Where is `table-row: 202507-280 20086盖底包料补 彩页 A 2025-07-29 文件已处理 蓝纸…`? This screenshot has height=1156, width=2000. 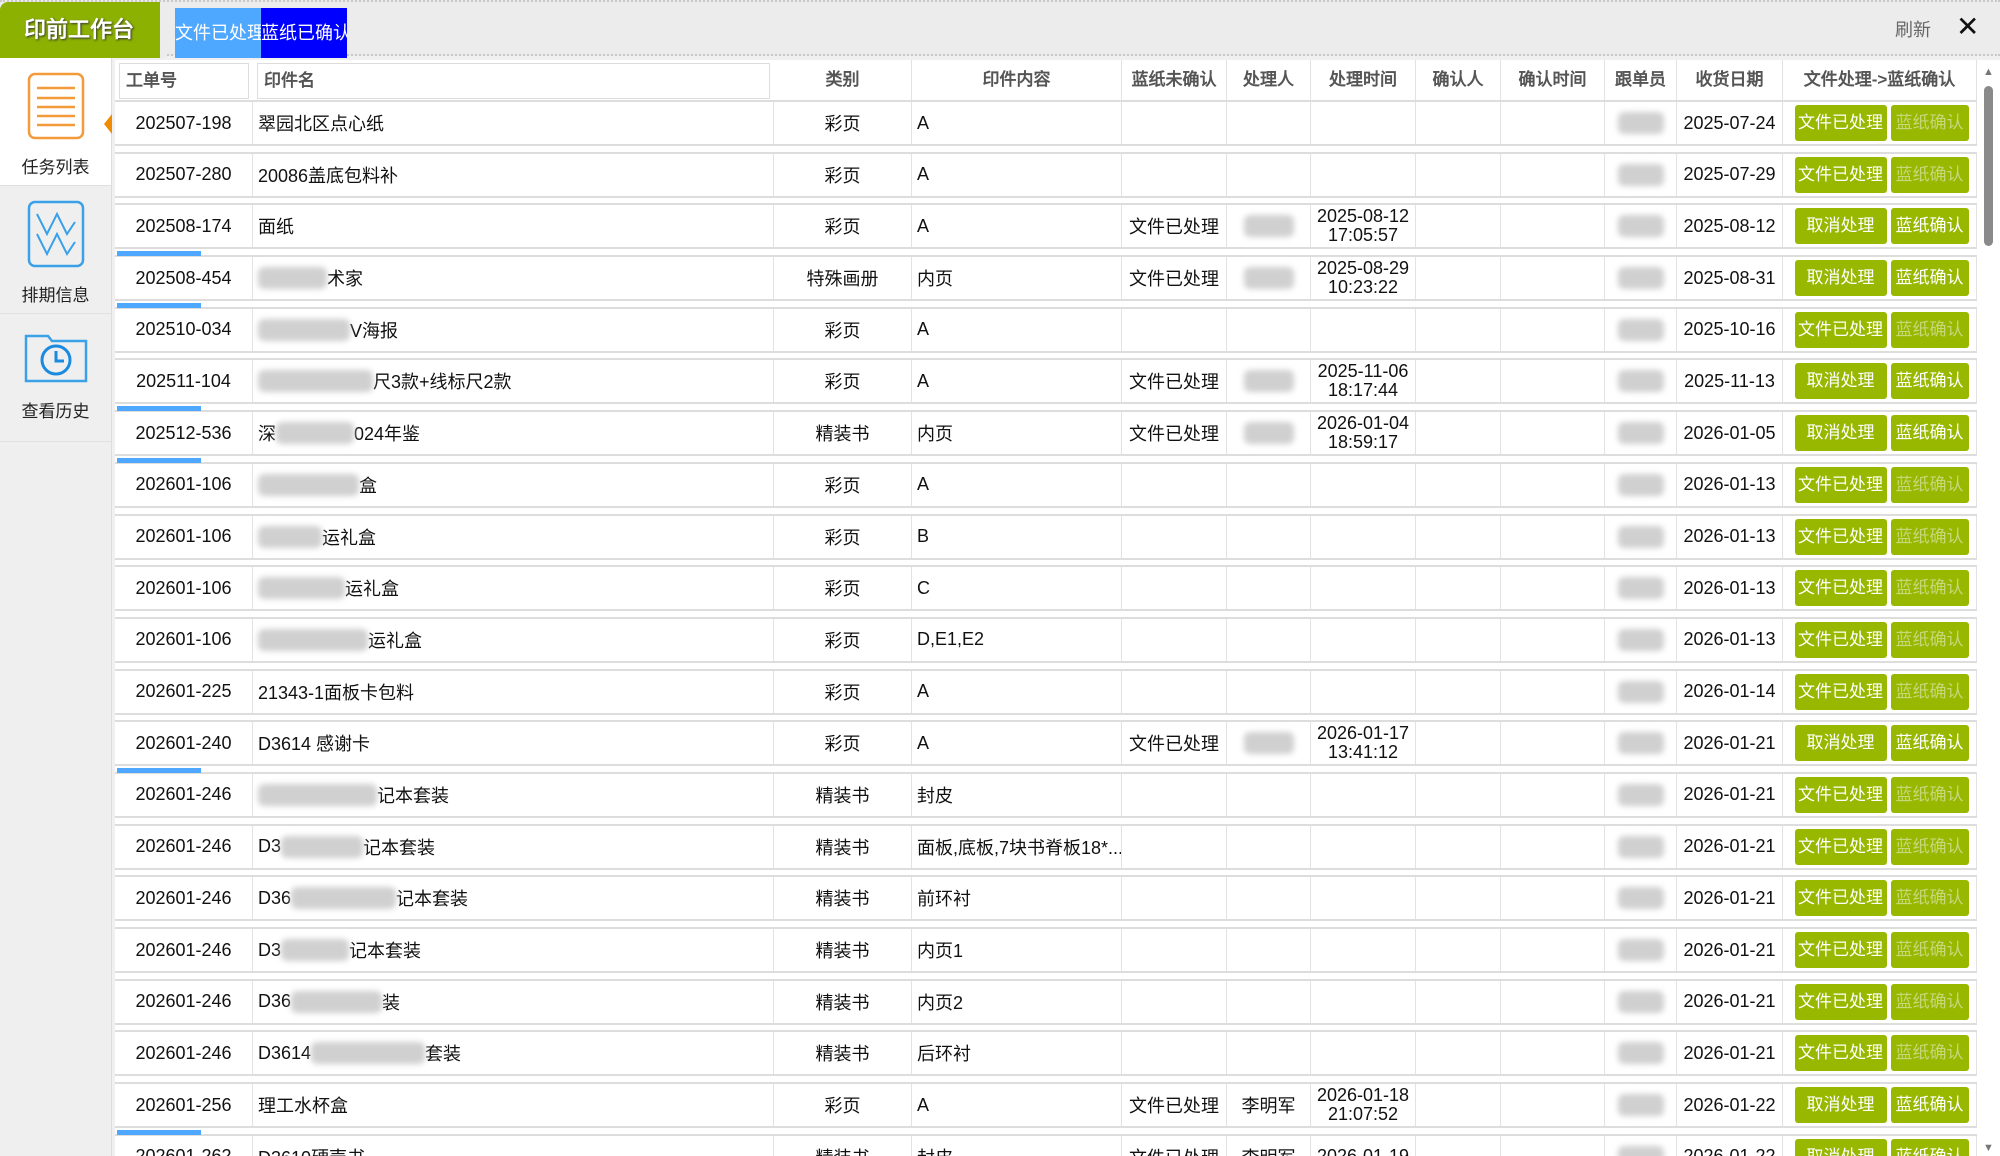
table-row: 202507-280 20086盖底包料补 彩页 A 2025-07-29 文件已处理 蓝纸… is located at coordinates (1046, 179).